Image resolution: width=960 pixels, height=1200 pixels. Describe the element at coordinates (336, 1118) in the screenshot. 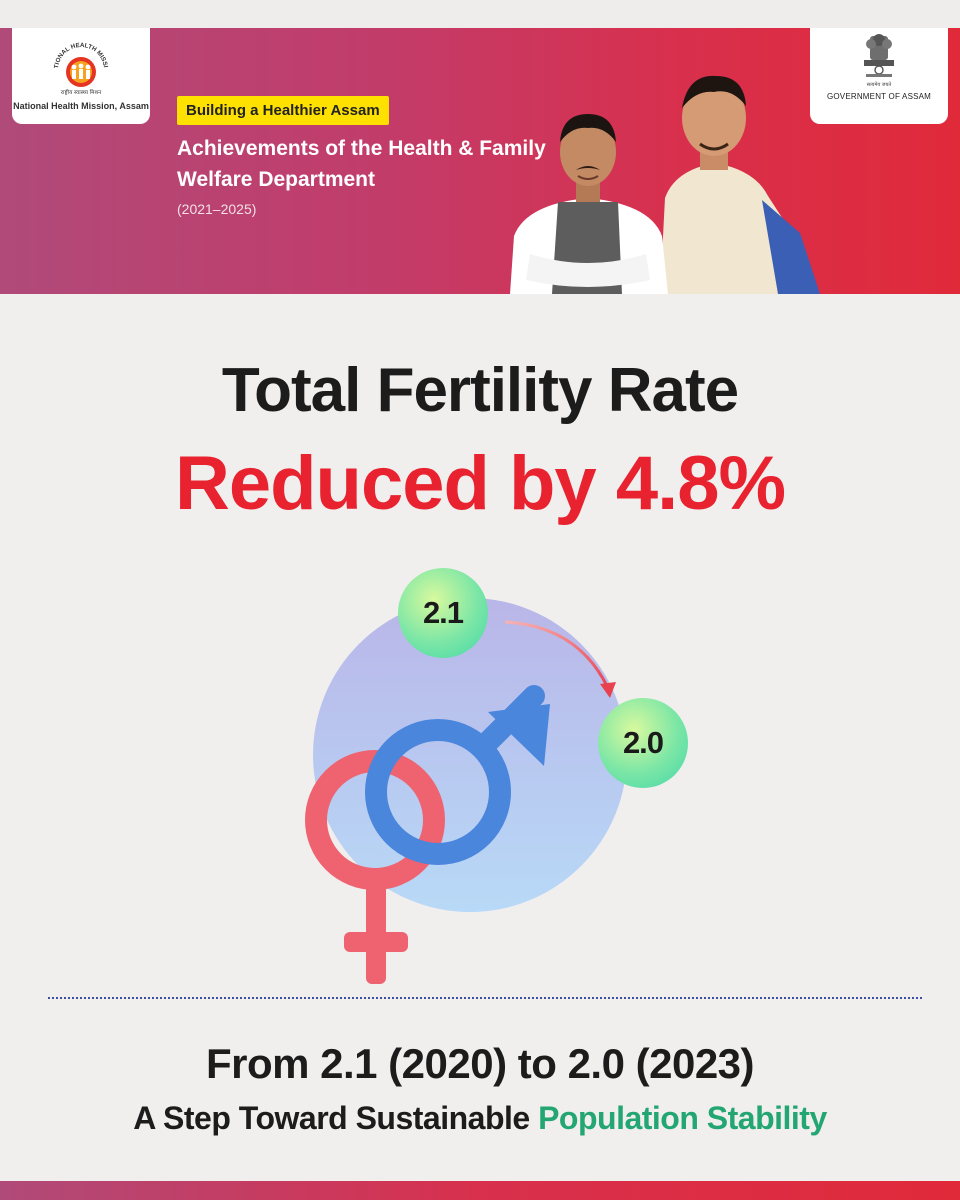

I see `tagline-prefix: A Step Toward Sustainable` at that location.